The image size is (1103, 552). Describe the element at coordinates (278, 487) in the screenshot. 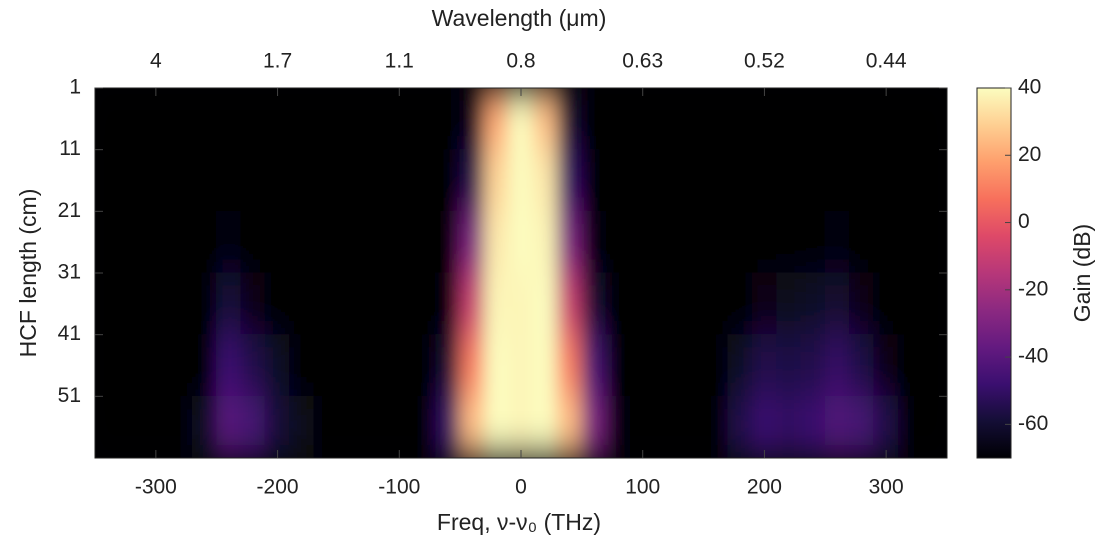

I see `x-tick-label: -200` at that location.